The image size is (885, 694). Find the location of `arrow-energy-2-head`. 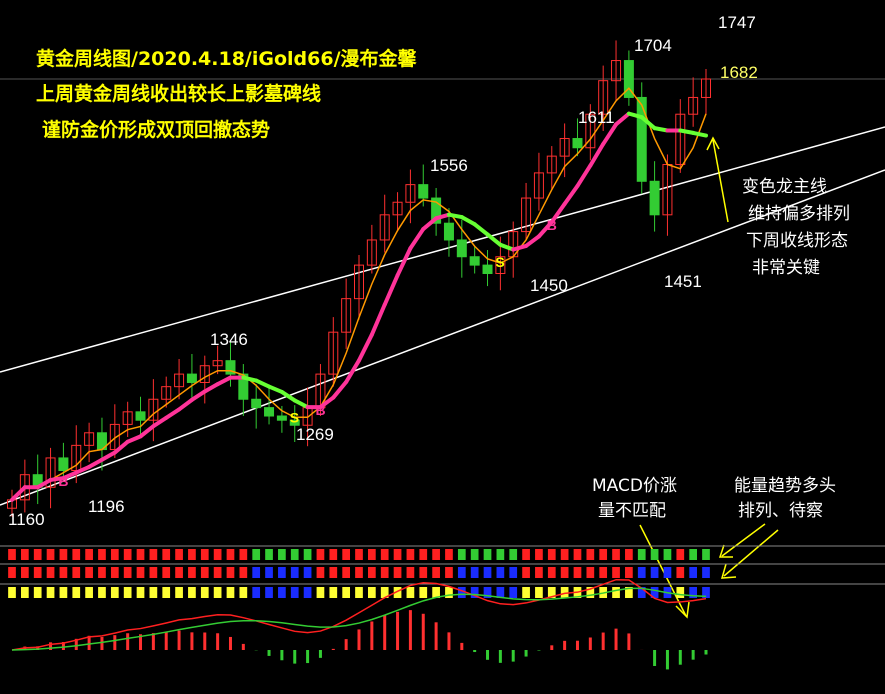

arrow-energy-2-head is located at coordinates (728, 571).